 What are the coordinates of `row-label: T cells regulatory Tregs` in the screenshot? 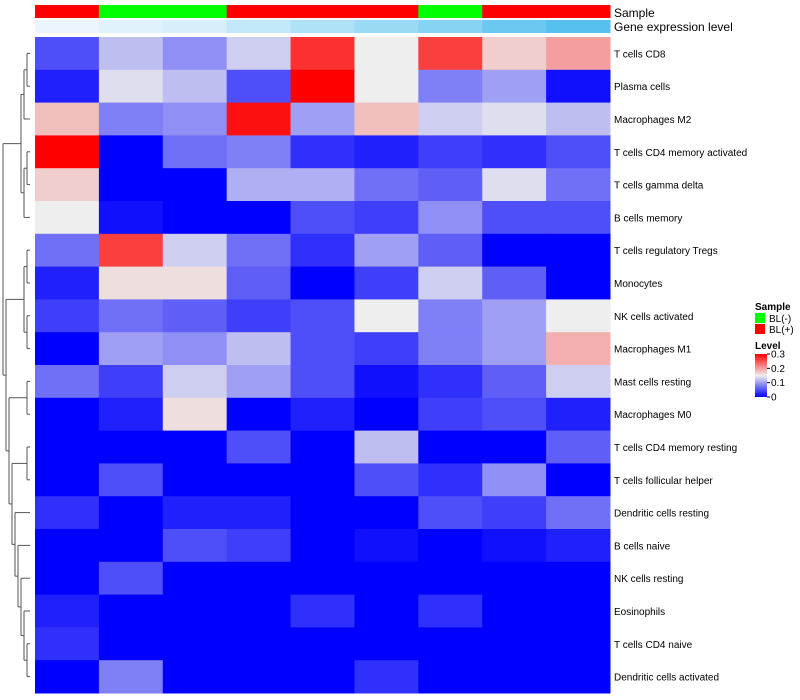 It's located at (666, 251).